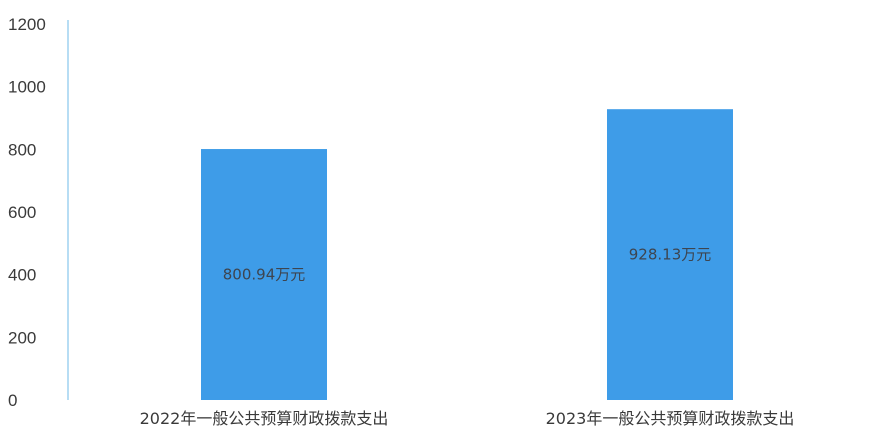 The height and width of the screenshot is (430, 895). I want to click on y-tick-label: 1000, so click(27, 87).